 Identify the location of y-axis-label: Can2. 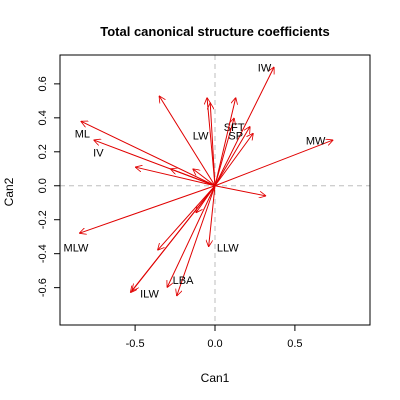
(9, 191).